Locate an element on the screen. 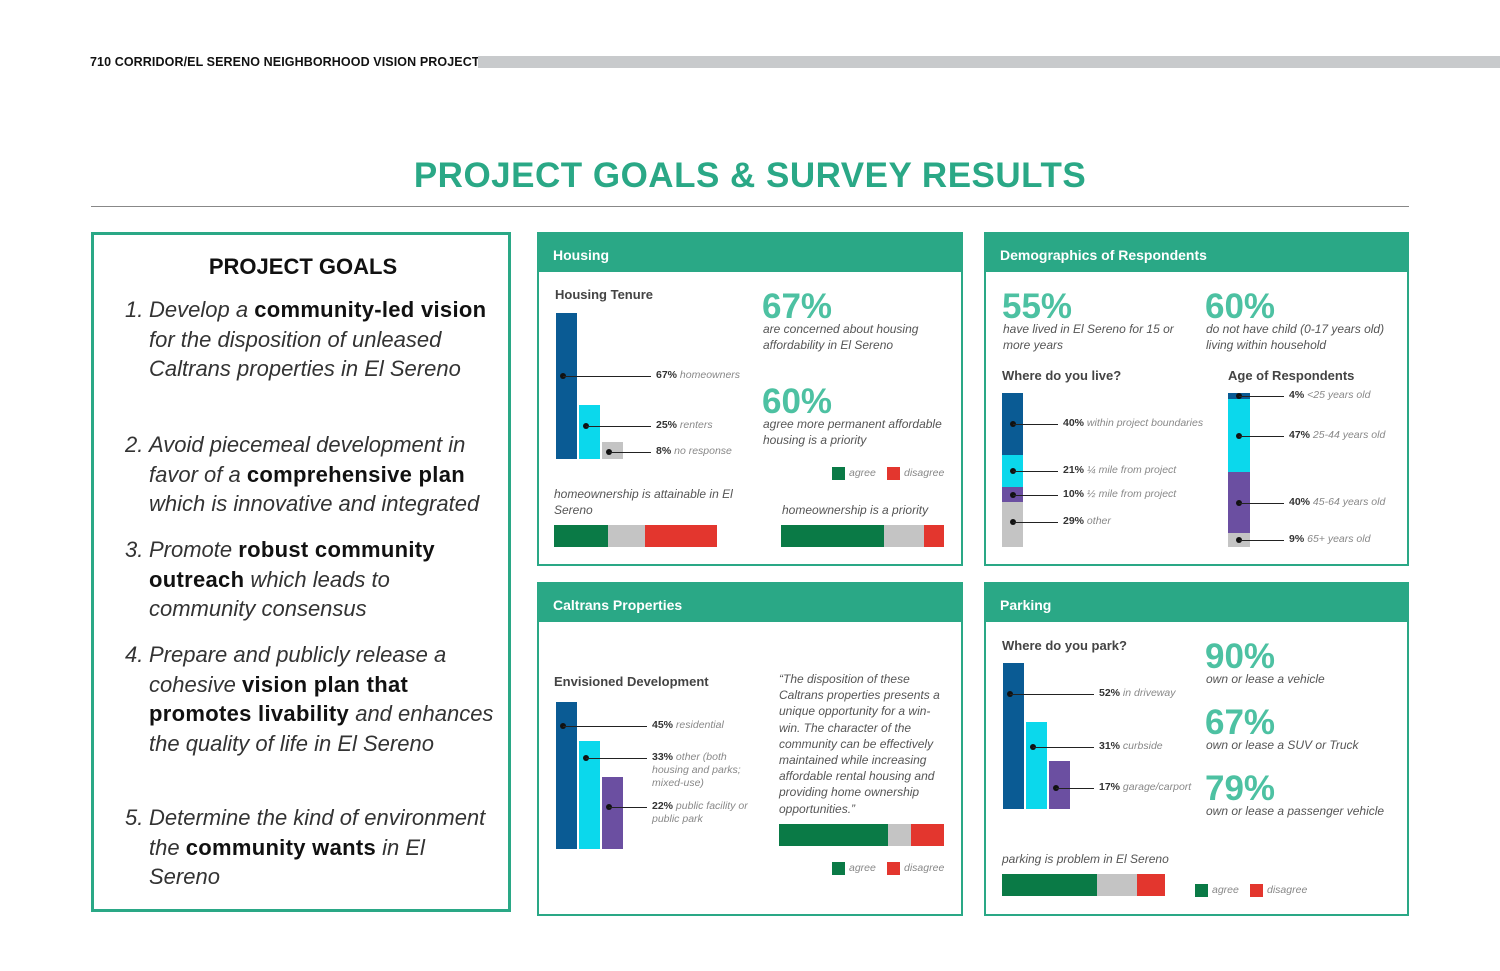 The width and height of the screenshot is (1500, 971). parking-problem-label: parking is problem in El Sereno is located at coordinates (1085, 859).